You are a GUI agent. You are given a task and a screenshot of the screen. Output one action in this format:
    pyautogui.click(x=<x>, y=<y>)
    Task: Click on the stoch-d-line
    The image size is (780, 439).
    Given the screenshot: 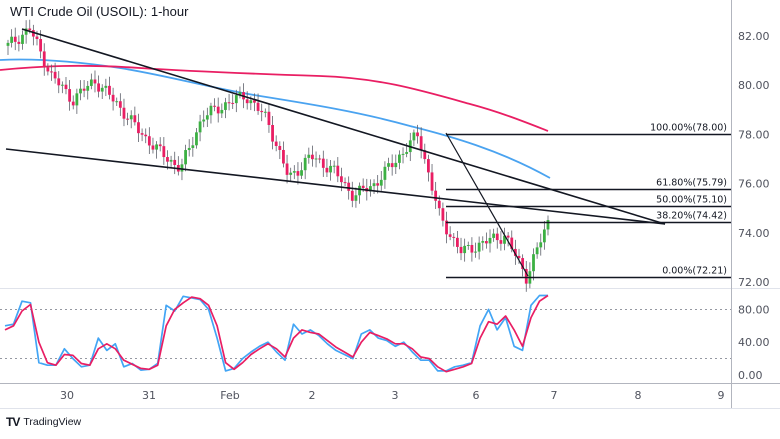 What is the action you would take?
    pyautogui.click(x=276, y=333)
    